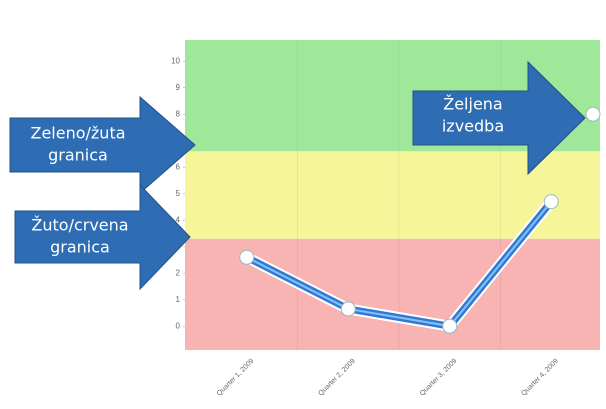  I want to click on y-tick-label: 2, so click(178, 272).